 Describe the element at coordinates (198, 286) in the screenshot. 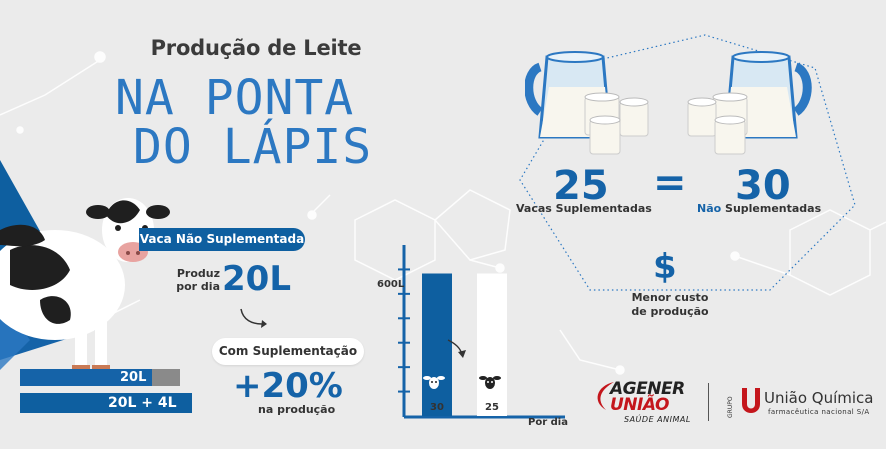

I see `per-day-label: por dia` at that location.